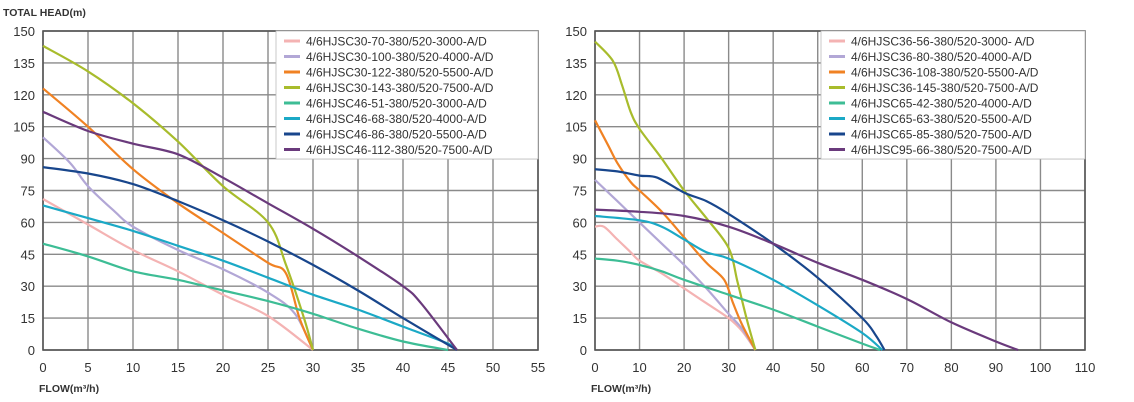 This screenshot has height=402, width=1134. Describe the element at coordinates (996, 367) in the screenshot. I see `x-tick-label: 90` at that location.